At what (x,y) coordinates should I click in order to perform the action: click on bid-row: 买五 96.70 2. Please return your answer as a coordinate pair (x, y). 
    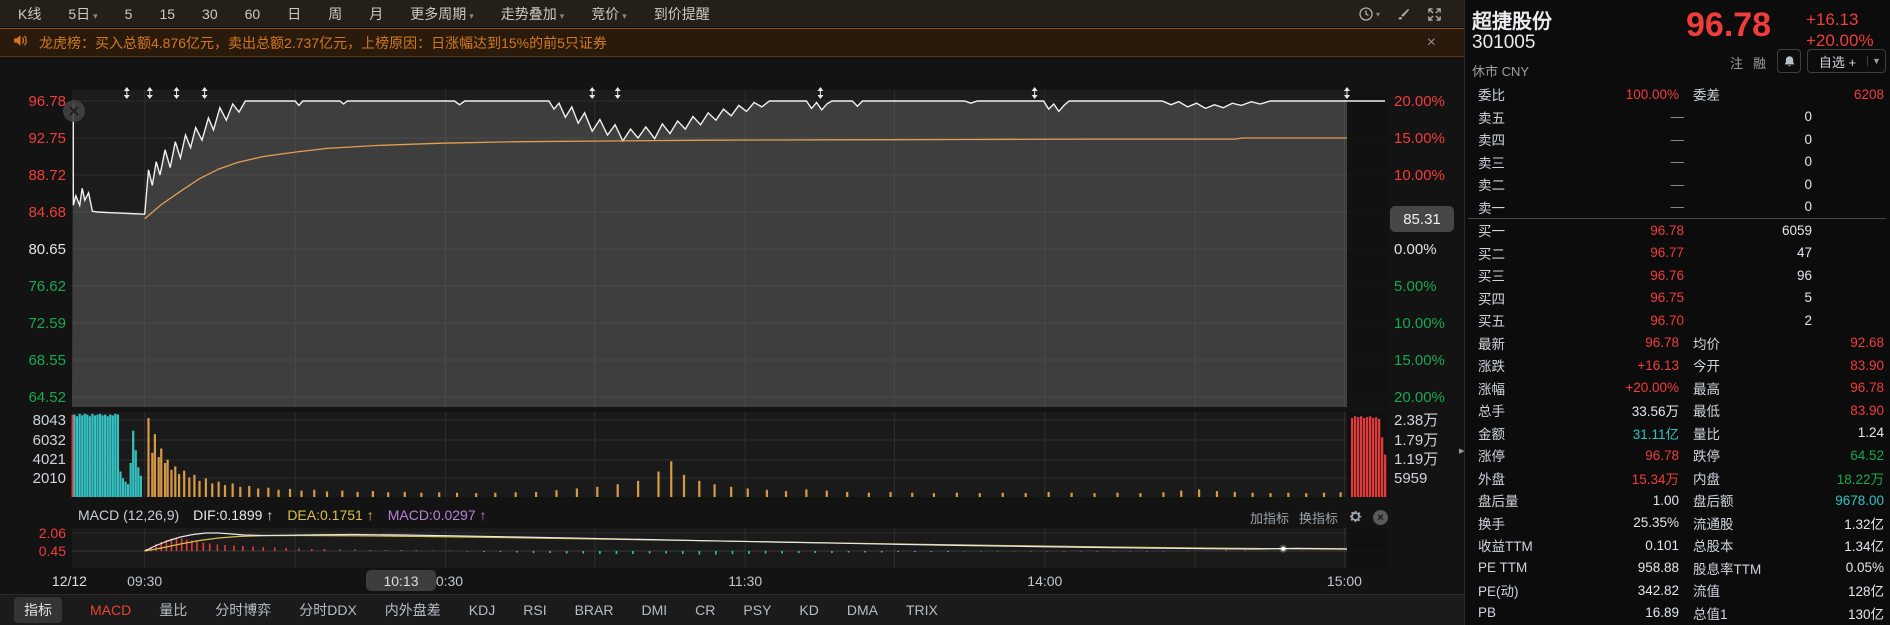
    Looking at the image, I should click on (1645, 321).